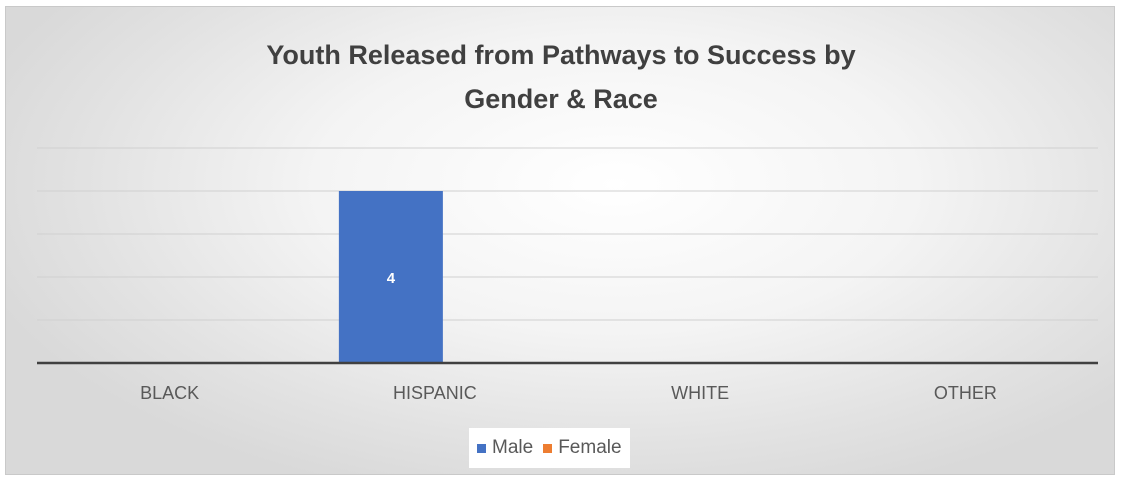 This screenshot has height=480, width=1122. What do you see at coordinates (965, 393) in the screenshot?
I see `x-tick-label-other: OTHER` at bounding box center [965, 393].